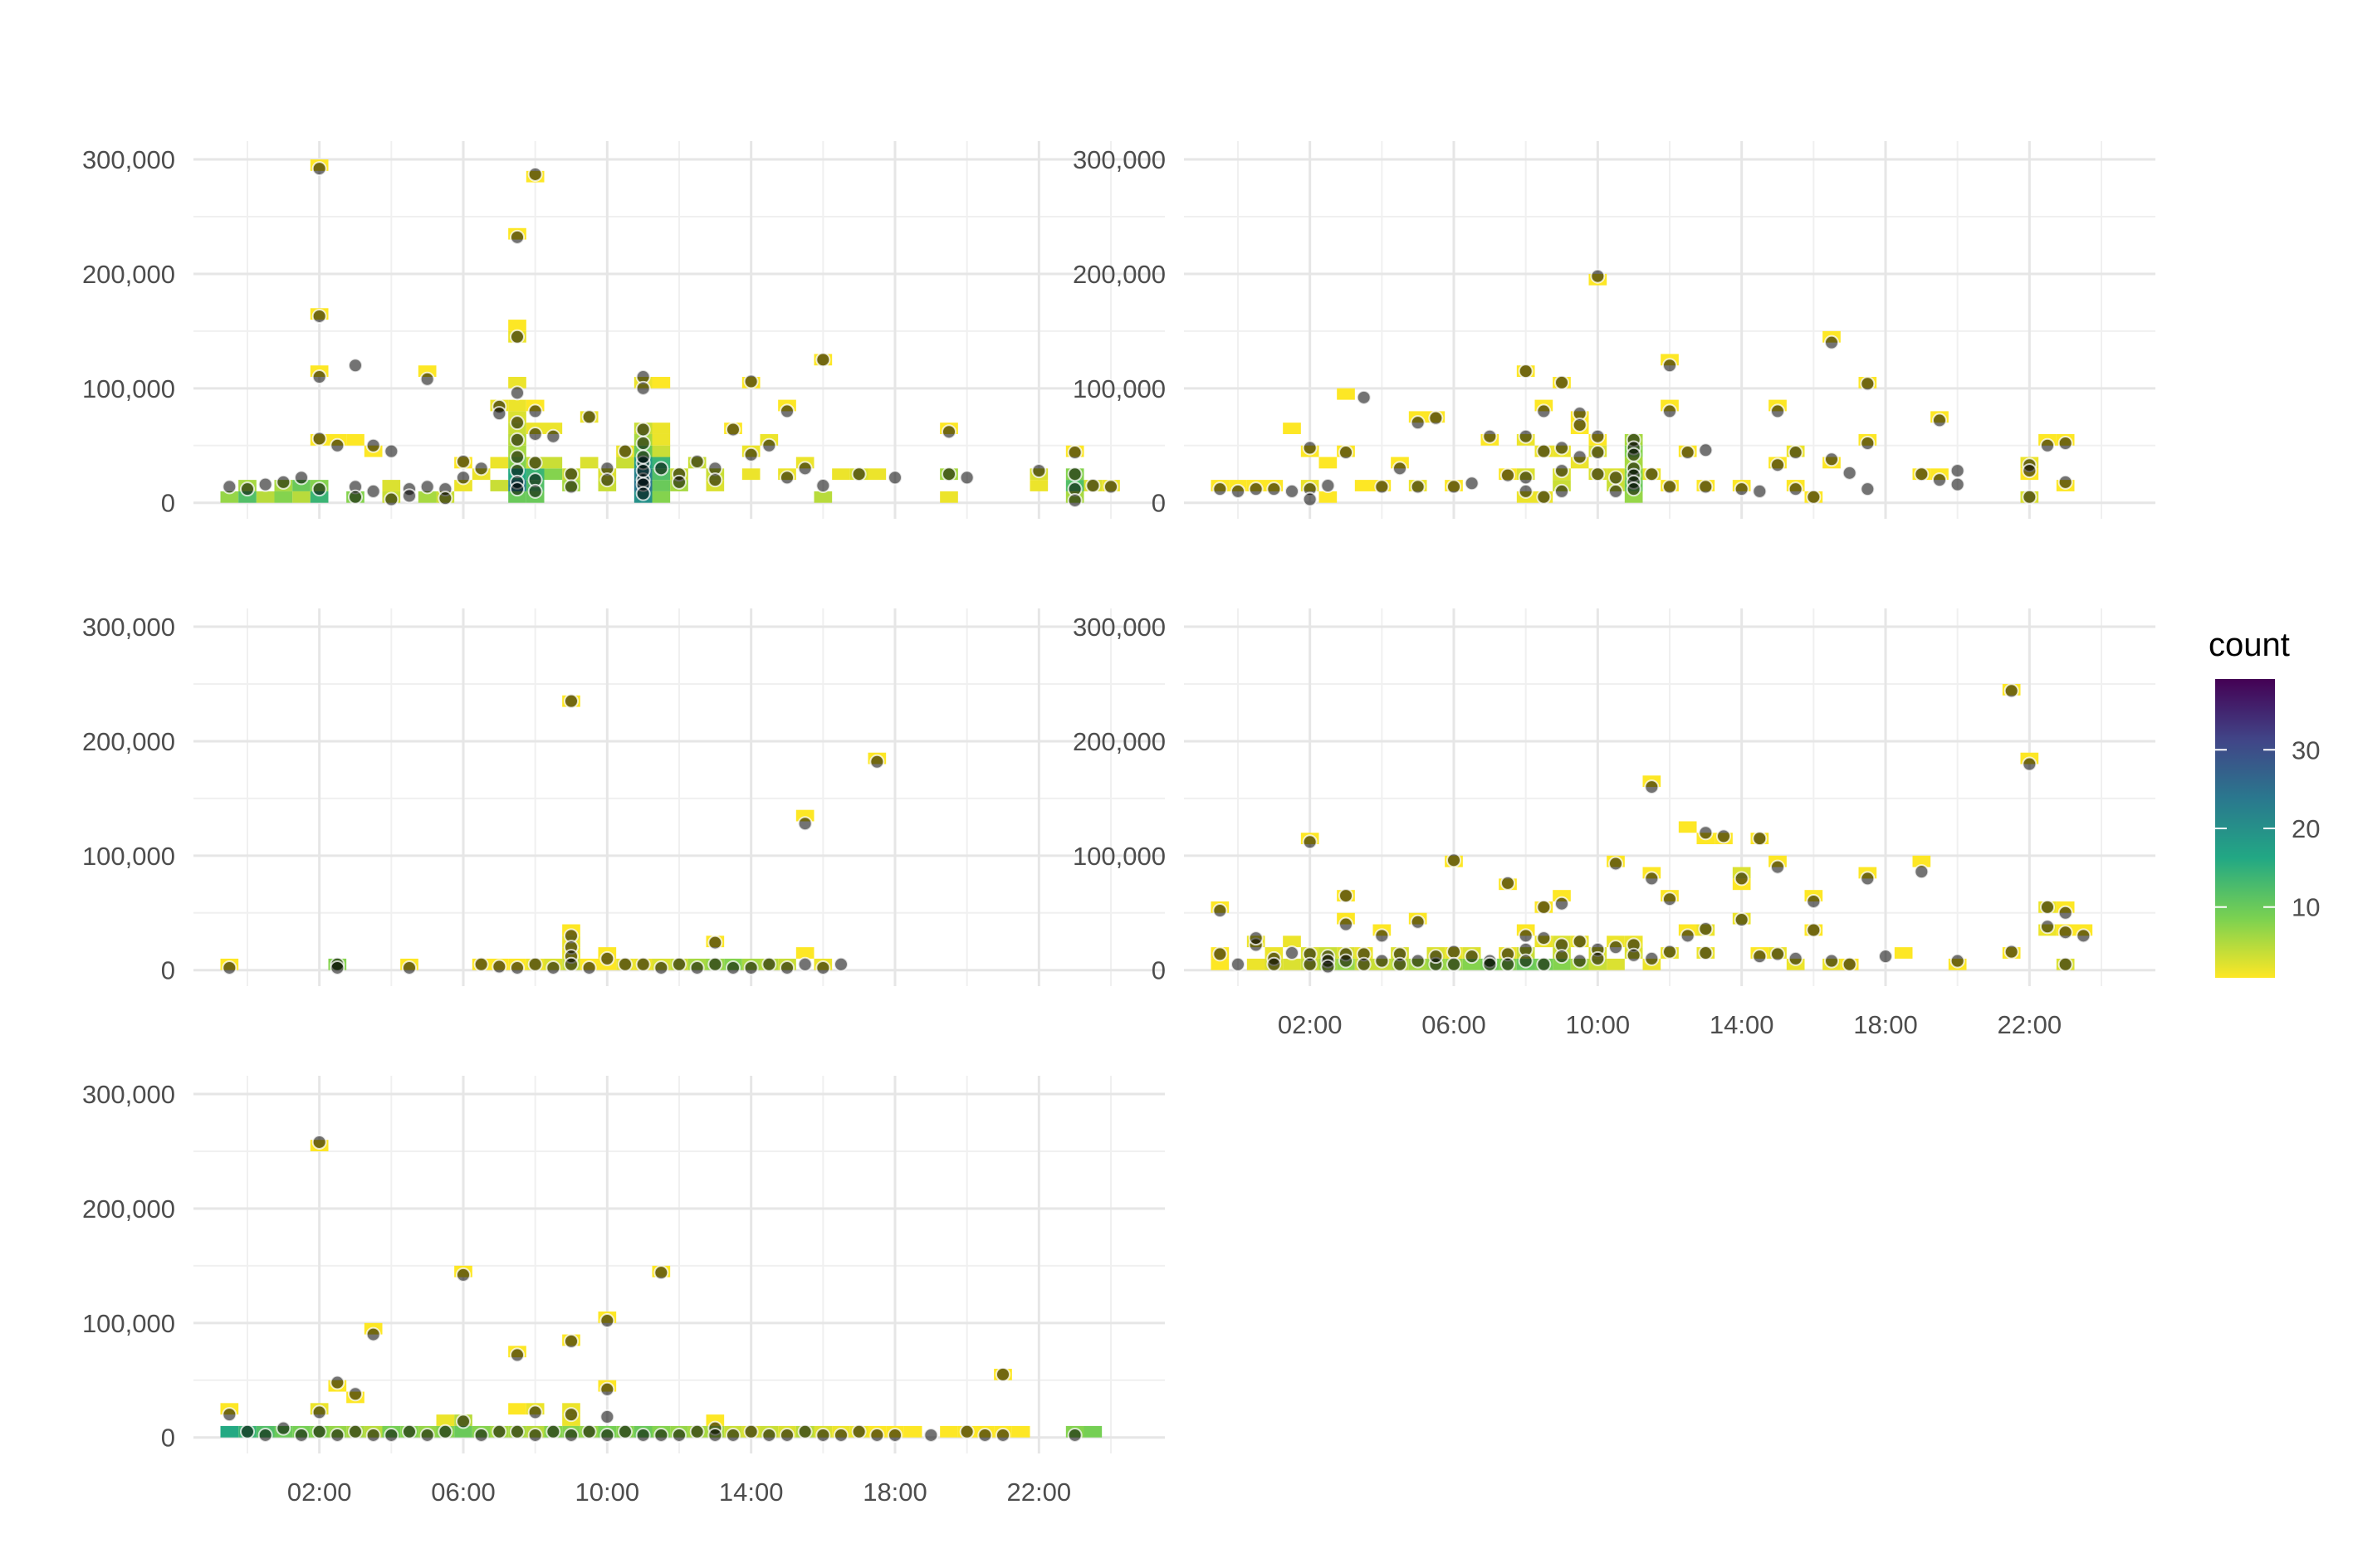  I want to click on legend-tick-label: 10, so click(2306, 908).